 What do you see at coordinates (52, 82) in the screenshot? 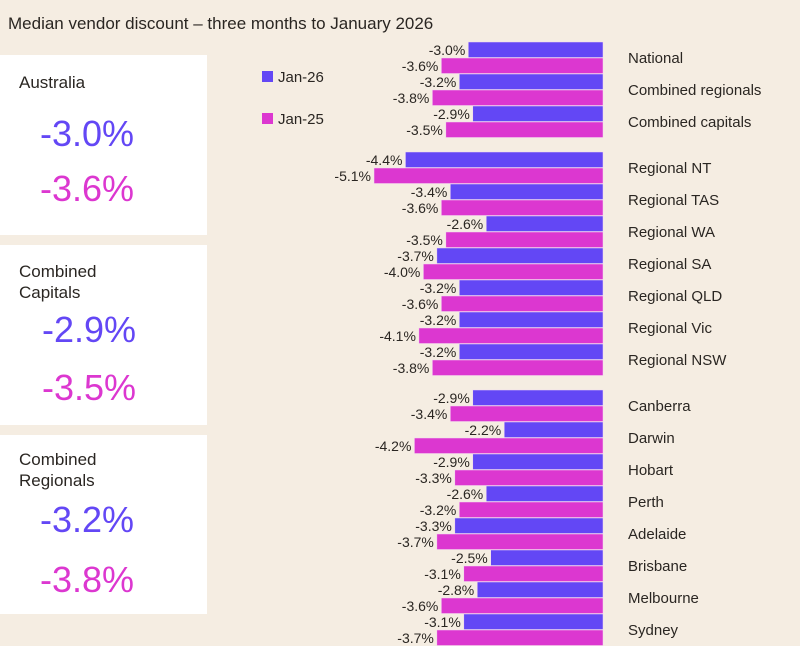
I see `panel-title: Australia` at bounding box center [52, 82].